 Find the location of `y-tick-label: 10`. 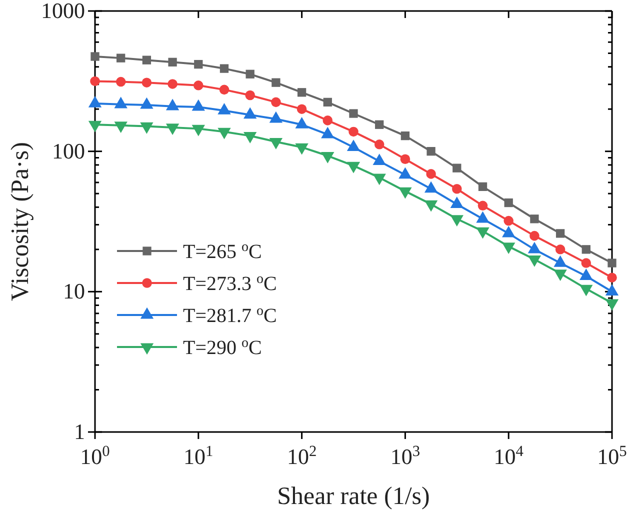

y-tick-label: 10 is located at coordinates (74, 291).